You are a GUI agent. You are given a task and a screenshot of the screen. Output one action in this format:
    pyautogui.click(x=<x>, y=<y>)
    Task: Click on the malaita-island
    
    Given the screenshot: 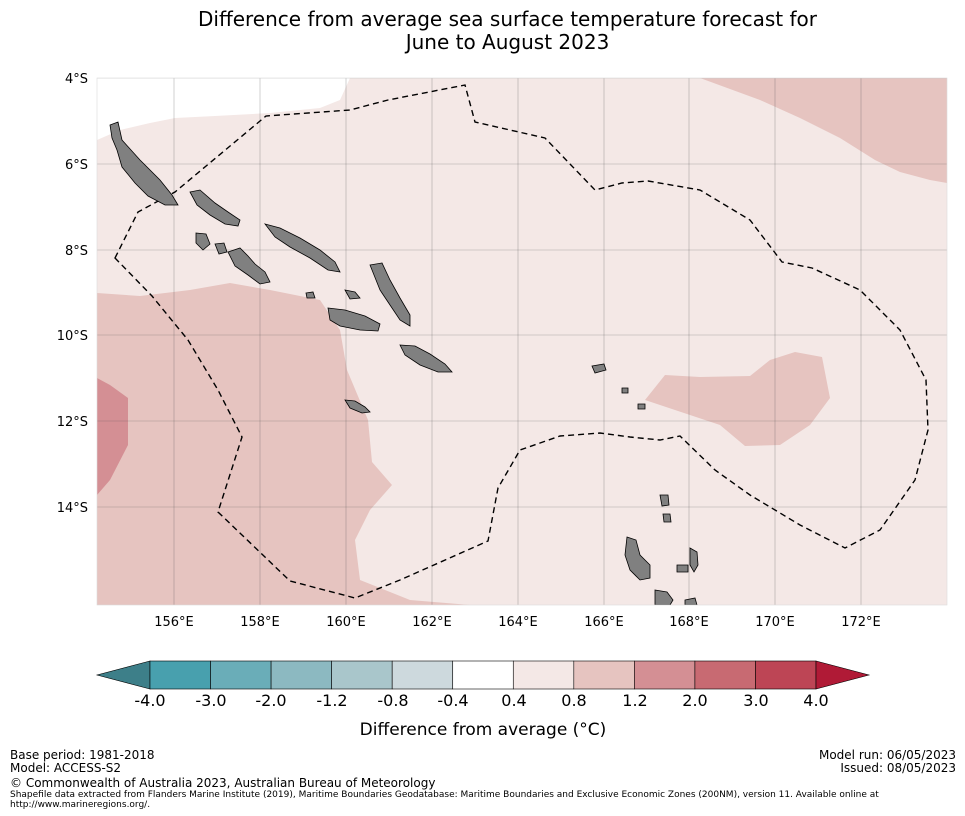 What is the action you would take?
    pyautogui.click(x=390, y=294)
    